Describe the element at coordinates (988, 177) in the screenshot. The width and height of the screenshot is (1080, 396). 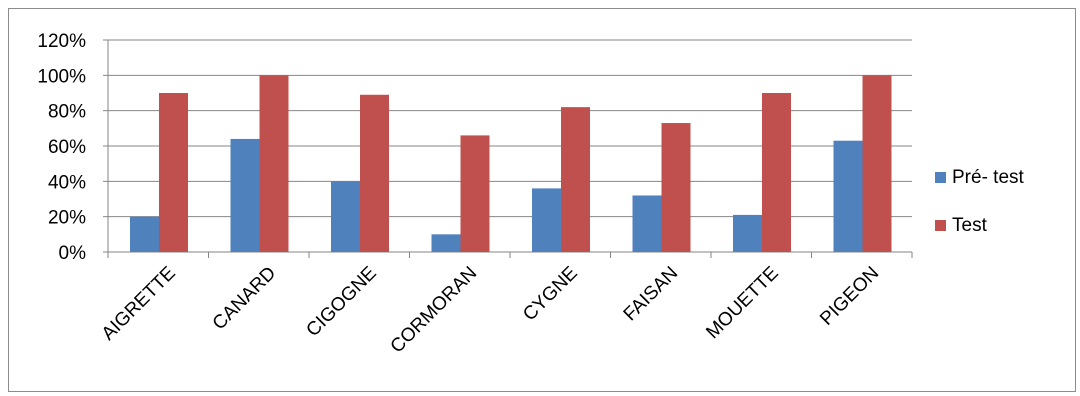
I see `legend-label: Pré- test` at that location.